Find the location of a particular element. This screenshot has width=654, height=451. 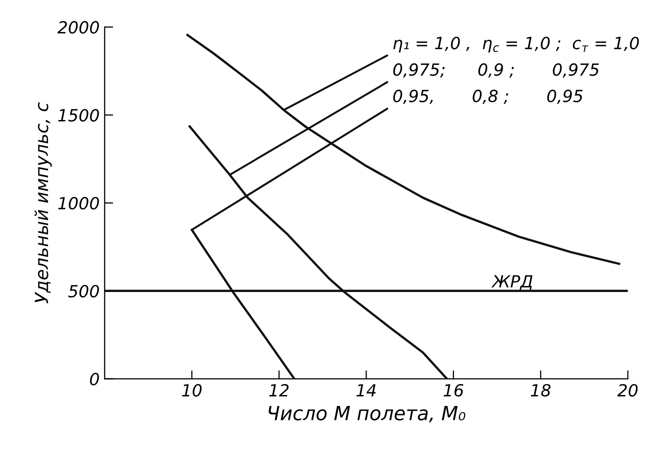

x-tick-label: 16 is located at coordinates (454, 390).